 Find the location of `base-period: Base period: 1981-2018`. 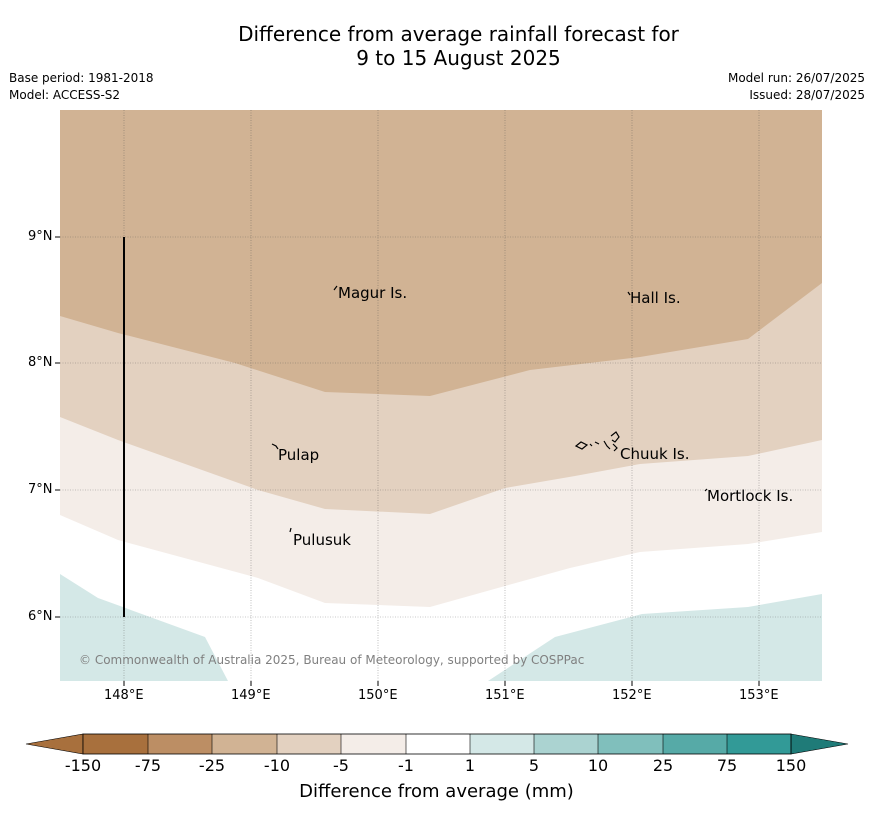

base-period: Base period: 1981-2018 is located at coordinates (81, 78).